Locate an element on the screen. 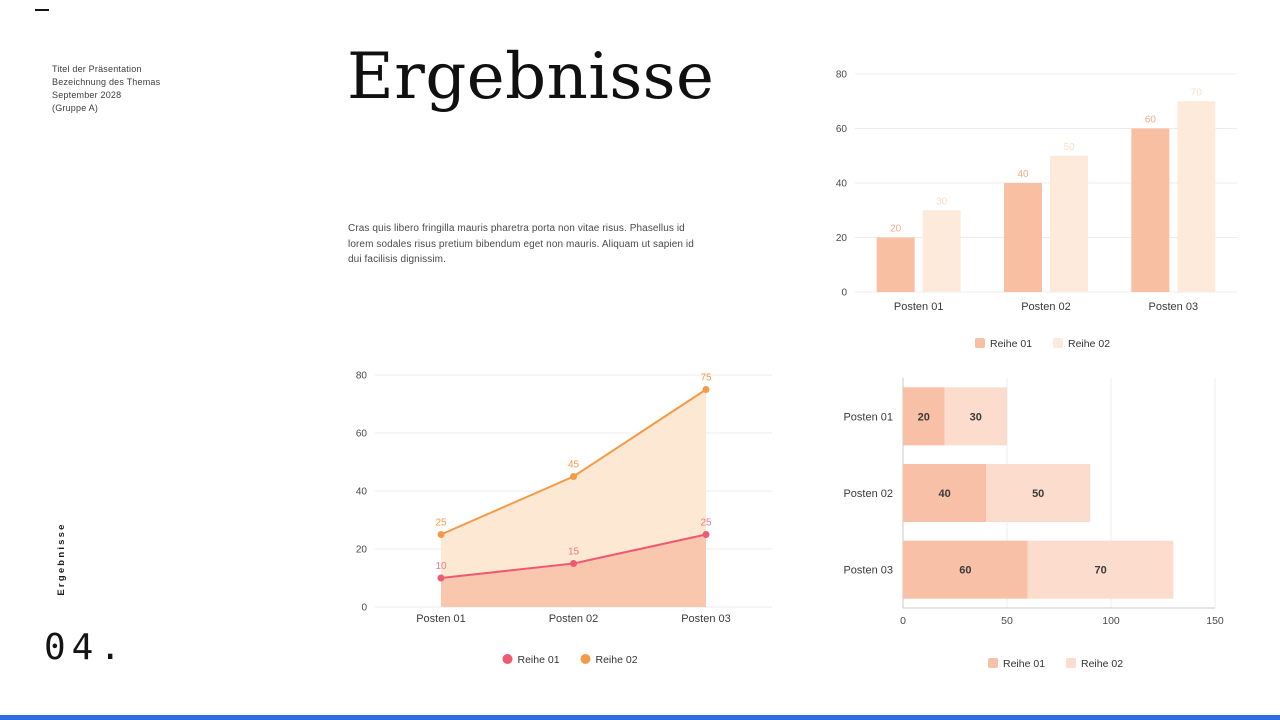 This screenshot has width=1280, height=720. page-number: 04. is located at coordinates (86, 647).